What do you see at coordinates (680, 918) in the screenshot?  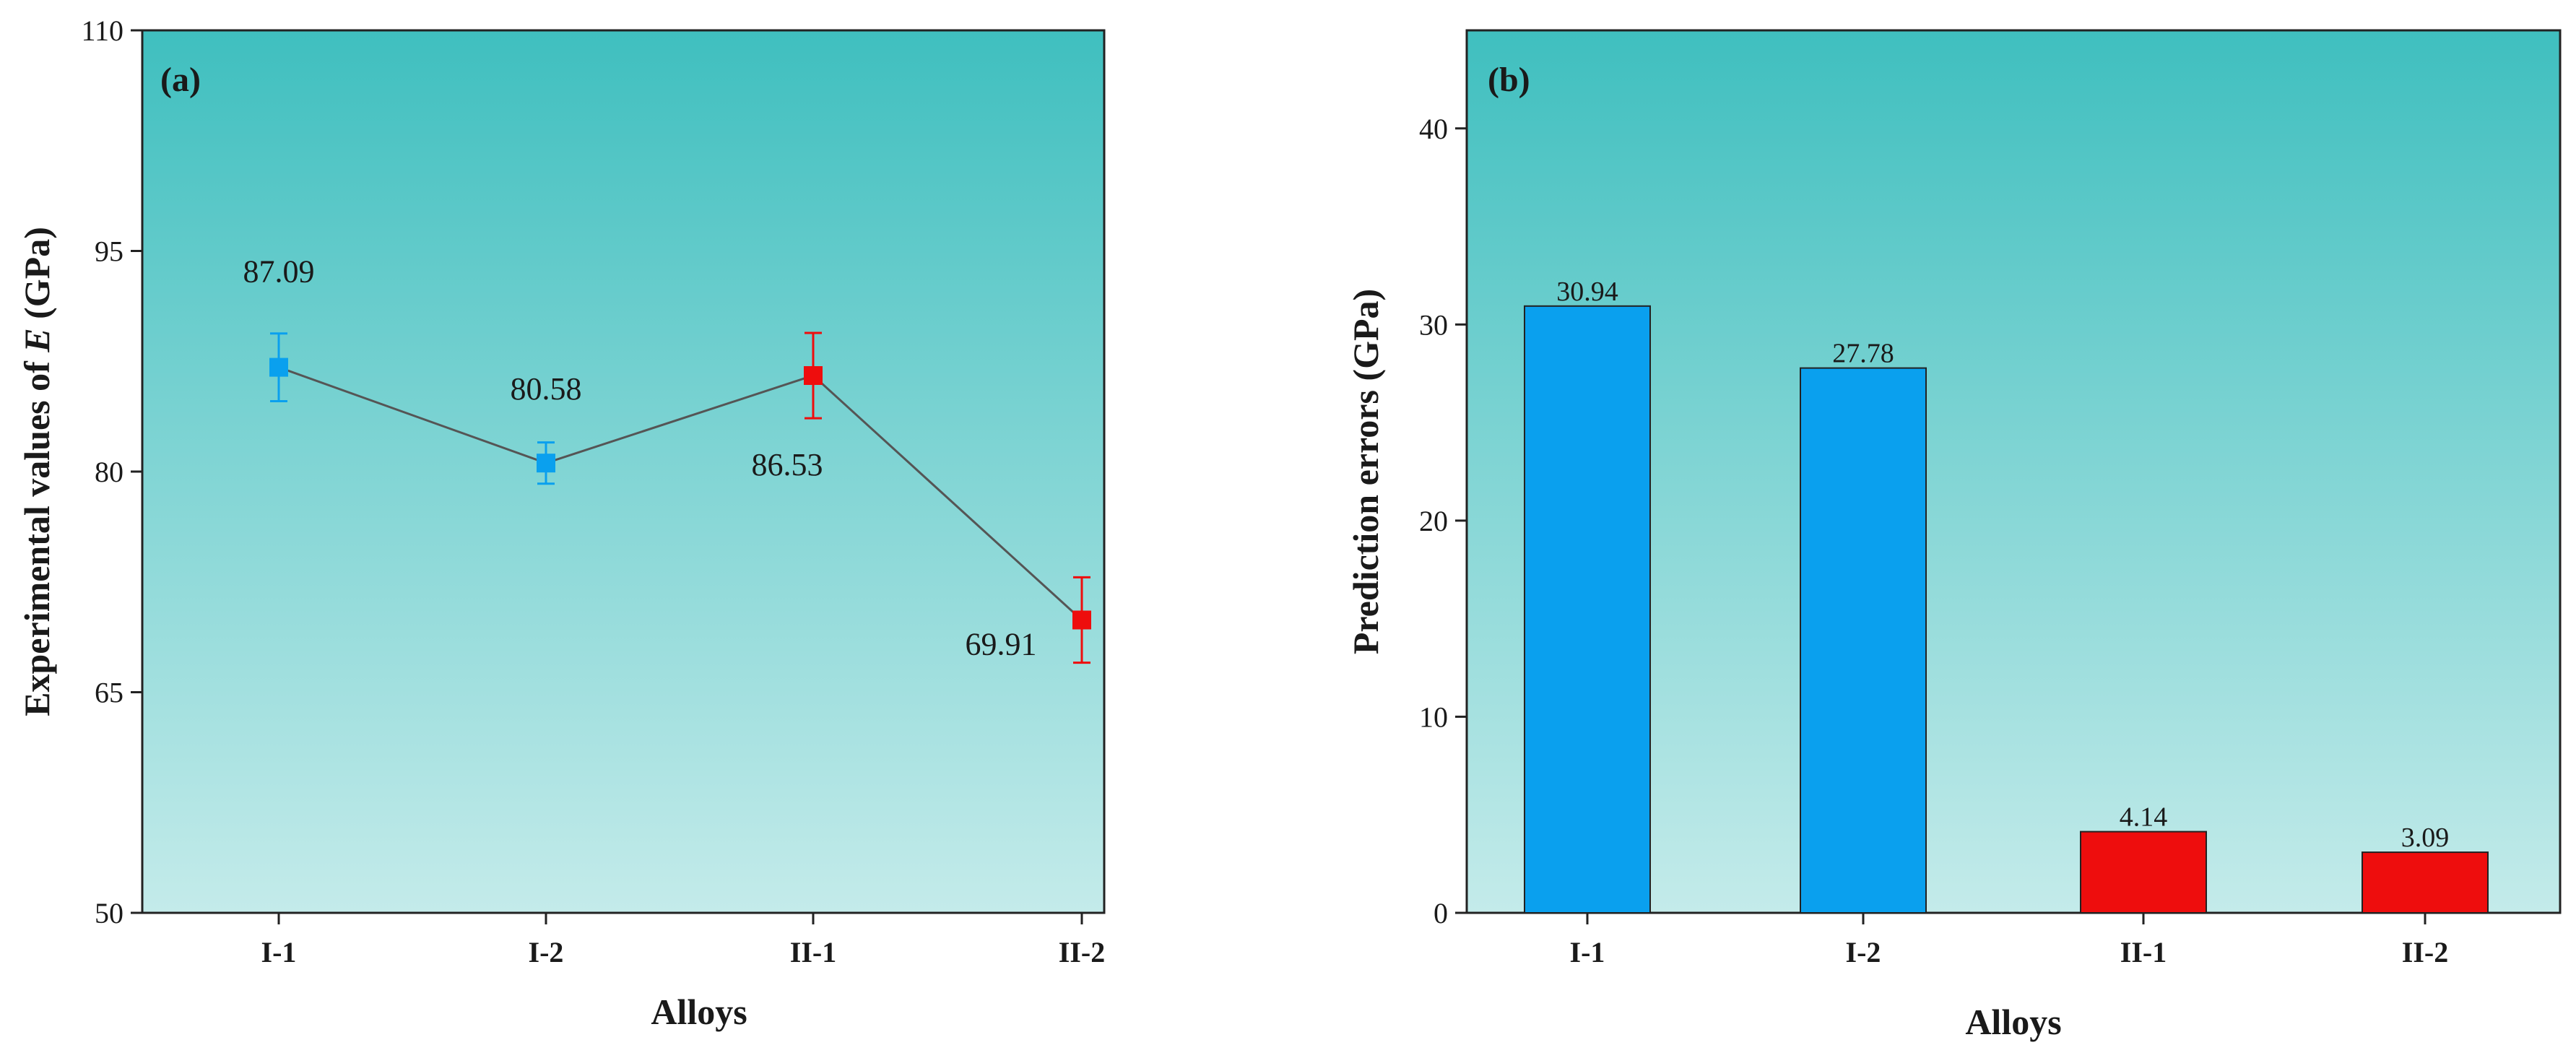 I see `panel-a-x-ticks` at bounding box center [680, 918].